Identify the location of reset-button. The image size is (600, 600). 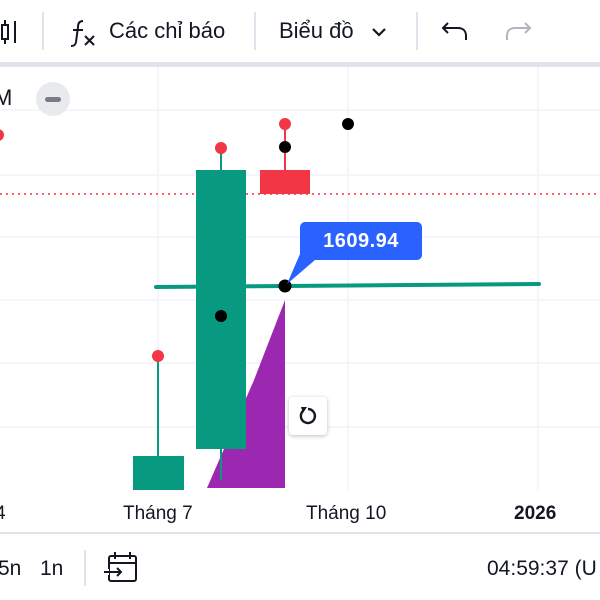
(308, 416).